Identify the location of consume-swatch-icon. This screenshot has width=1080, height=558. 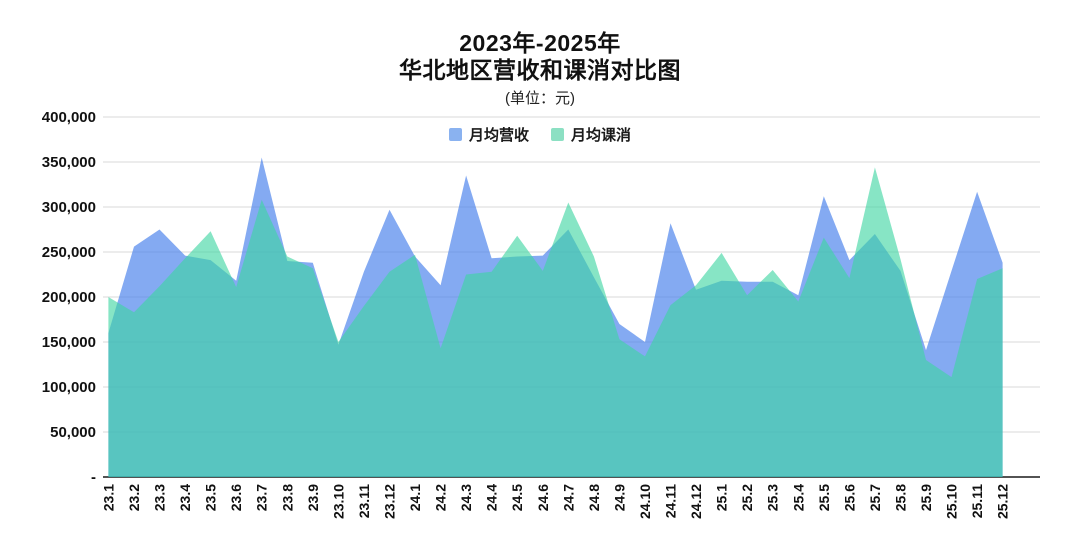
(557, 134).